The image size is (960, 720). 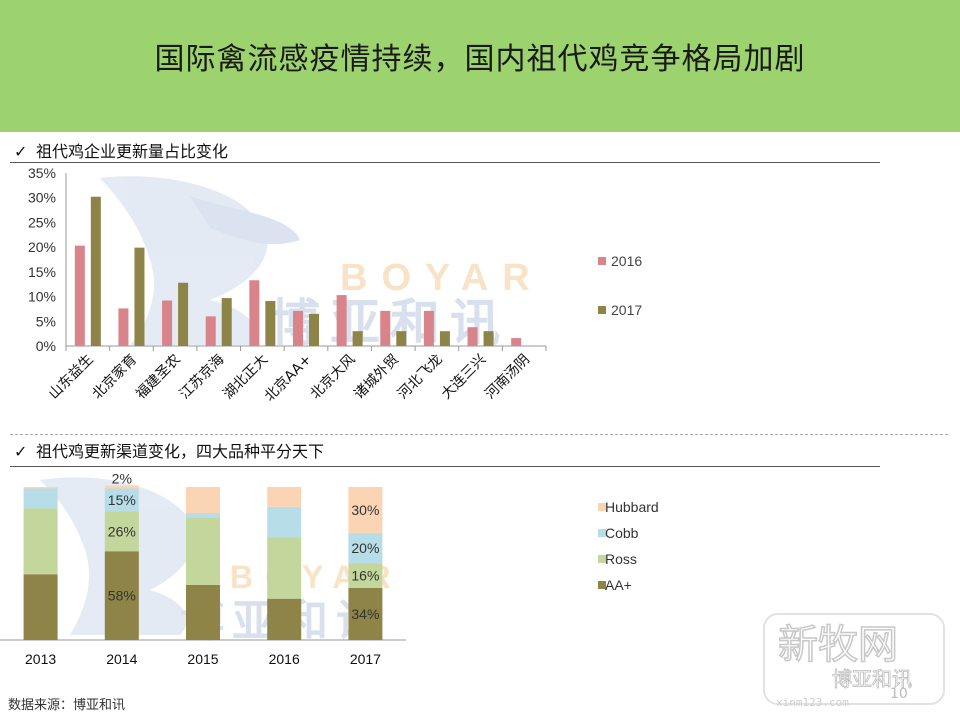 I want to click on stack-Ross-2017, so click(x=365, y=575).